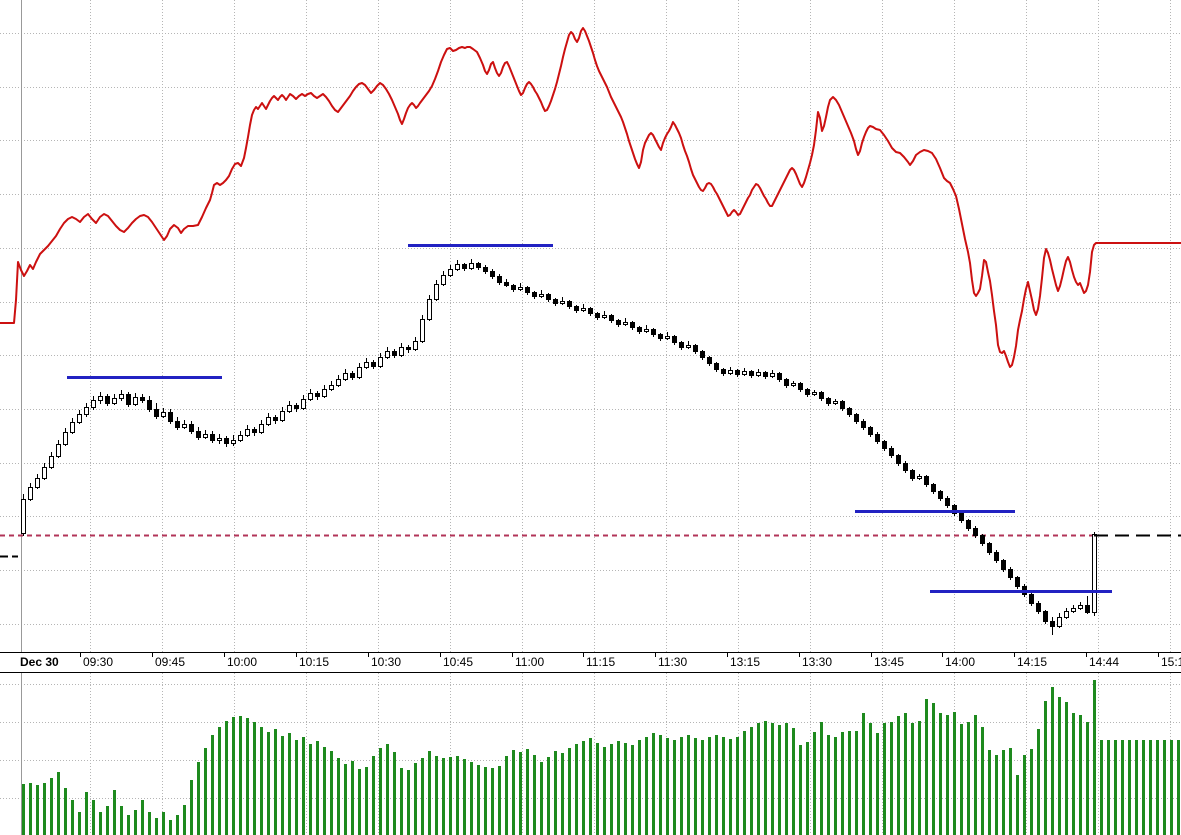 The height and width of the screenshot is (835, 1181). Describe the element at coordinates (314, 662) in the screenshot. I see `time-label: 10:15` at that location.